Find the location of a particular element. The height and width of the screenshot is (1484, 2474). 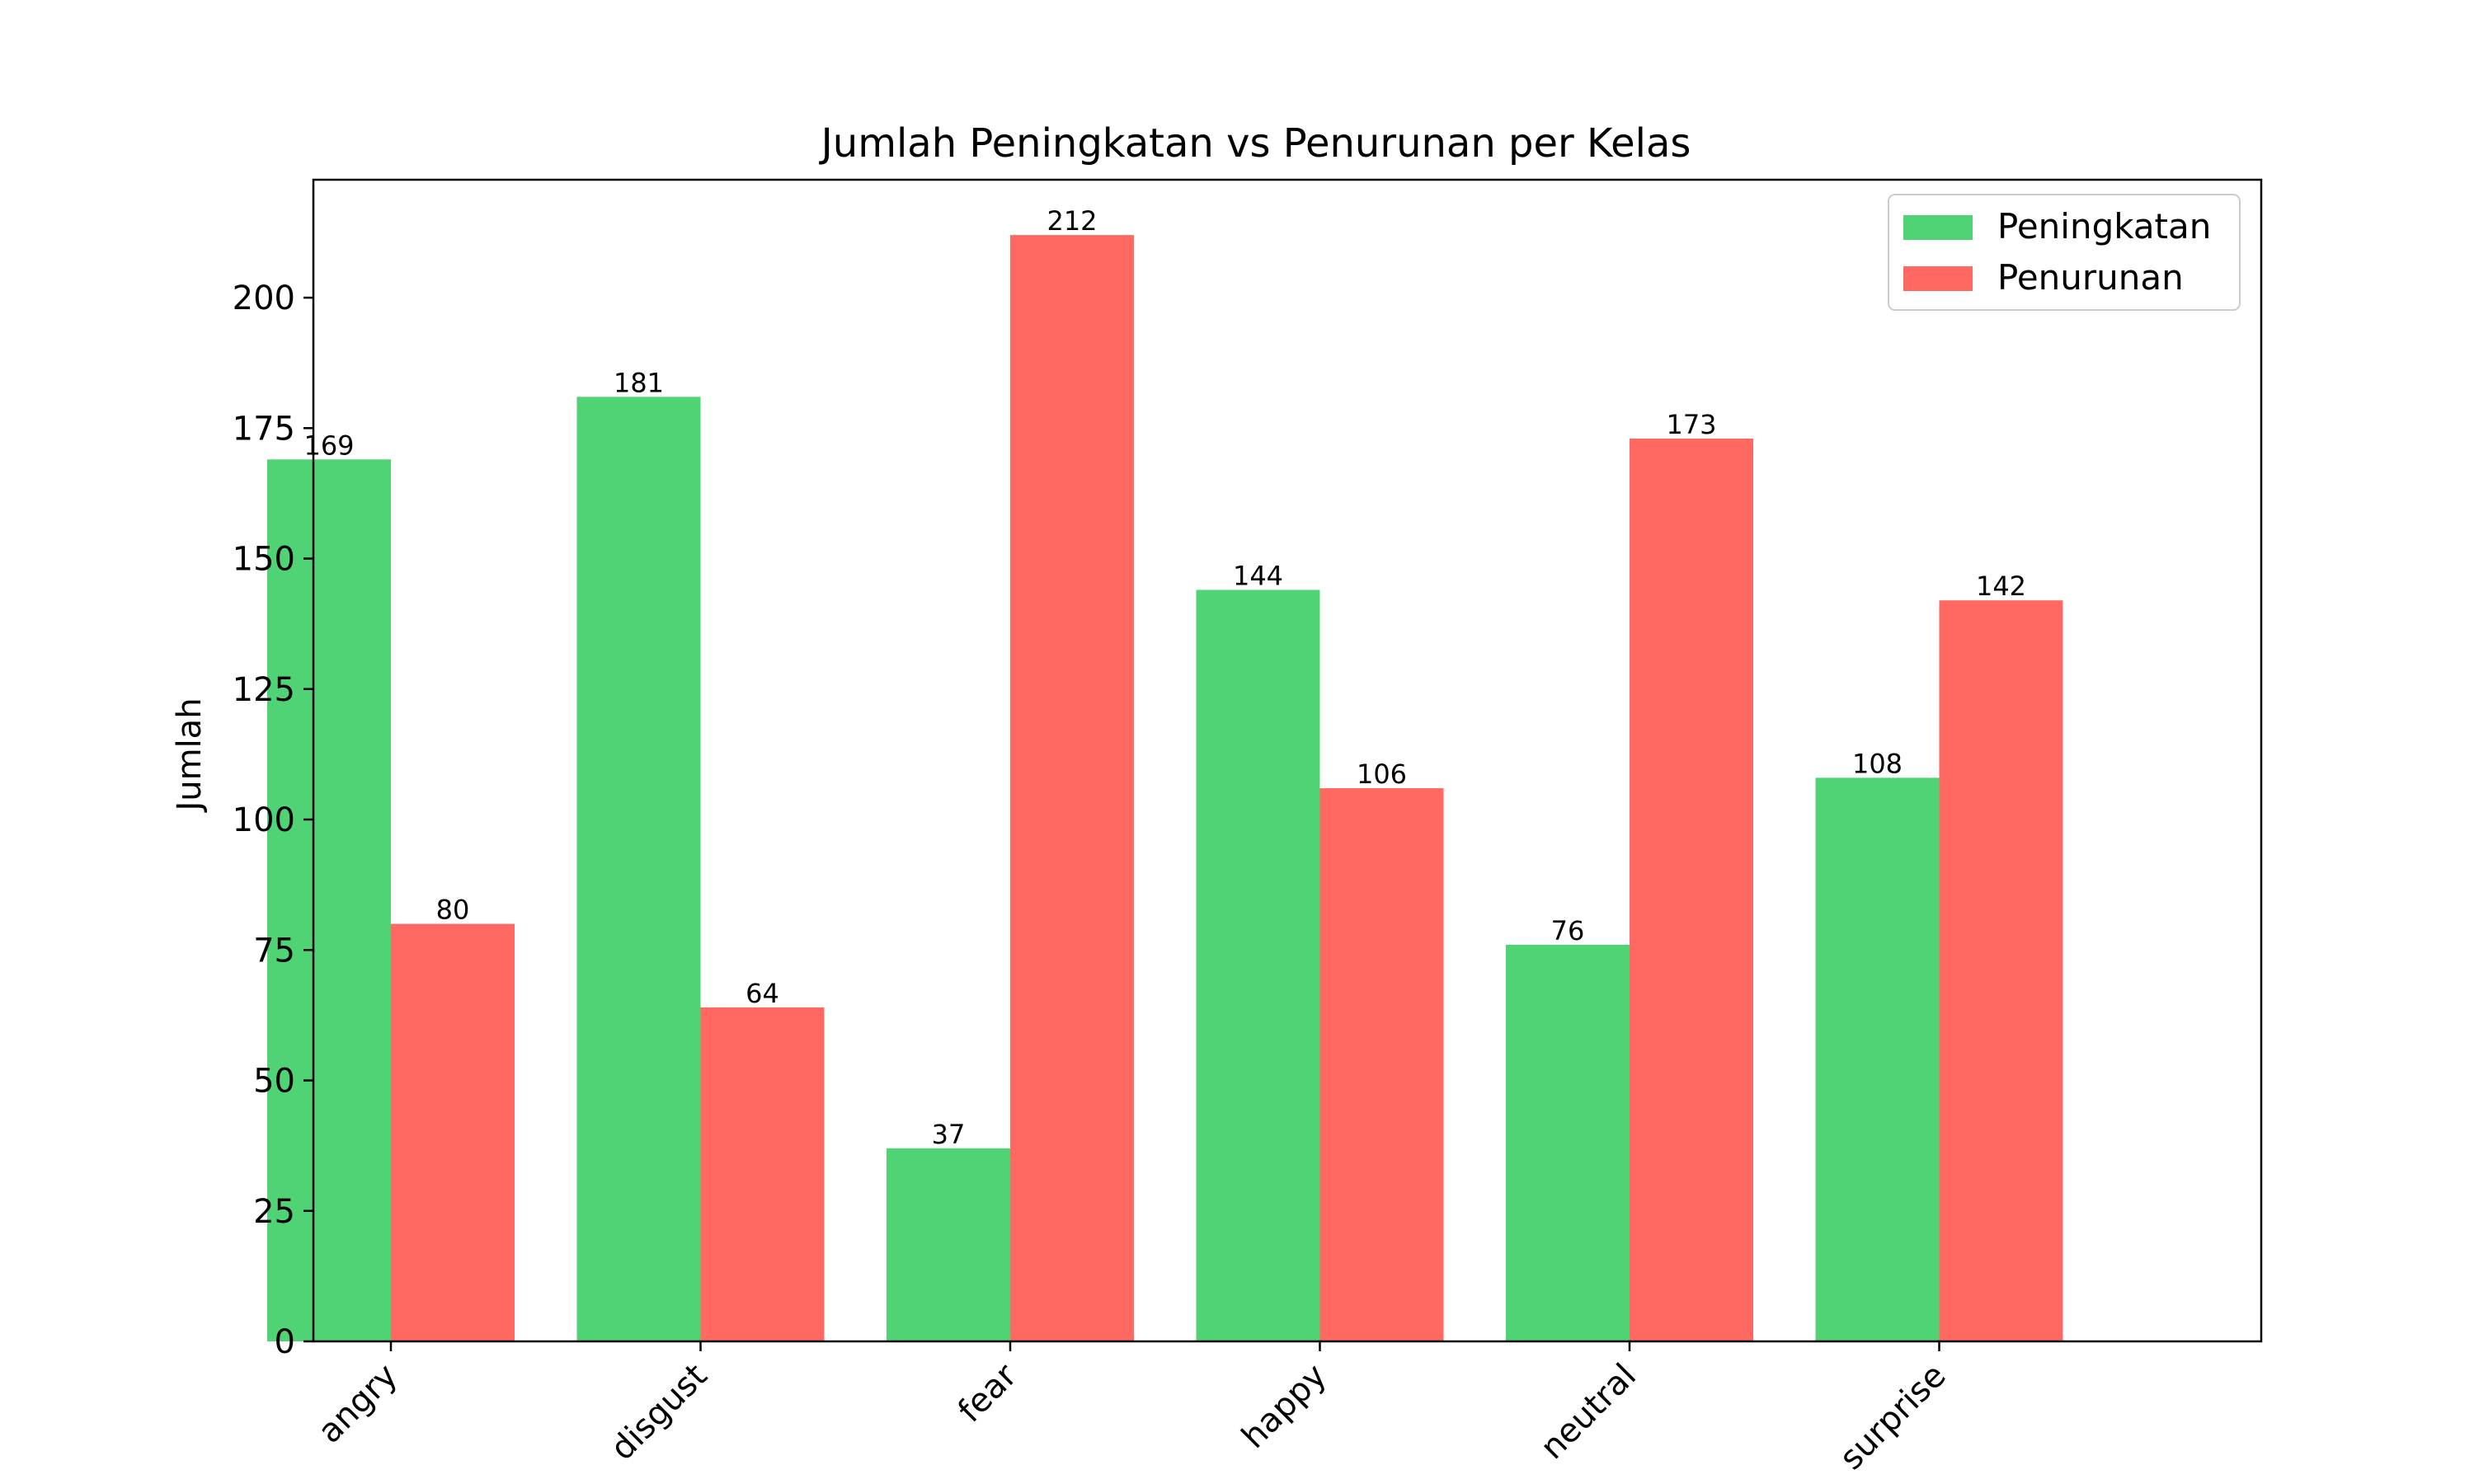

data-label-peningkatan-disgust: 181 is located at coordinates (639, 382).